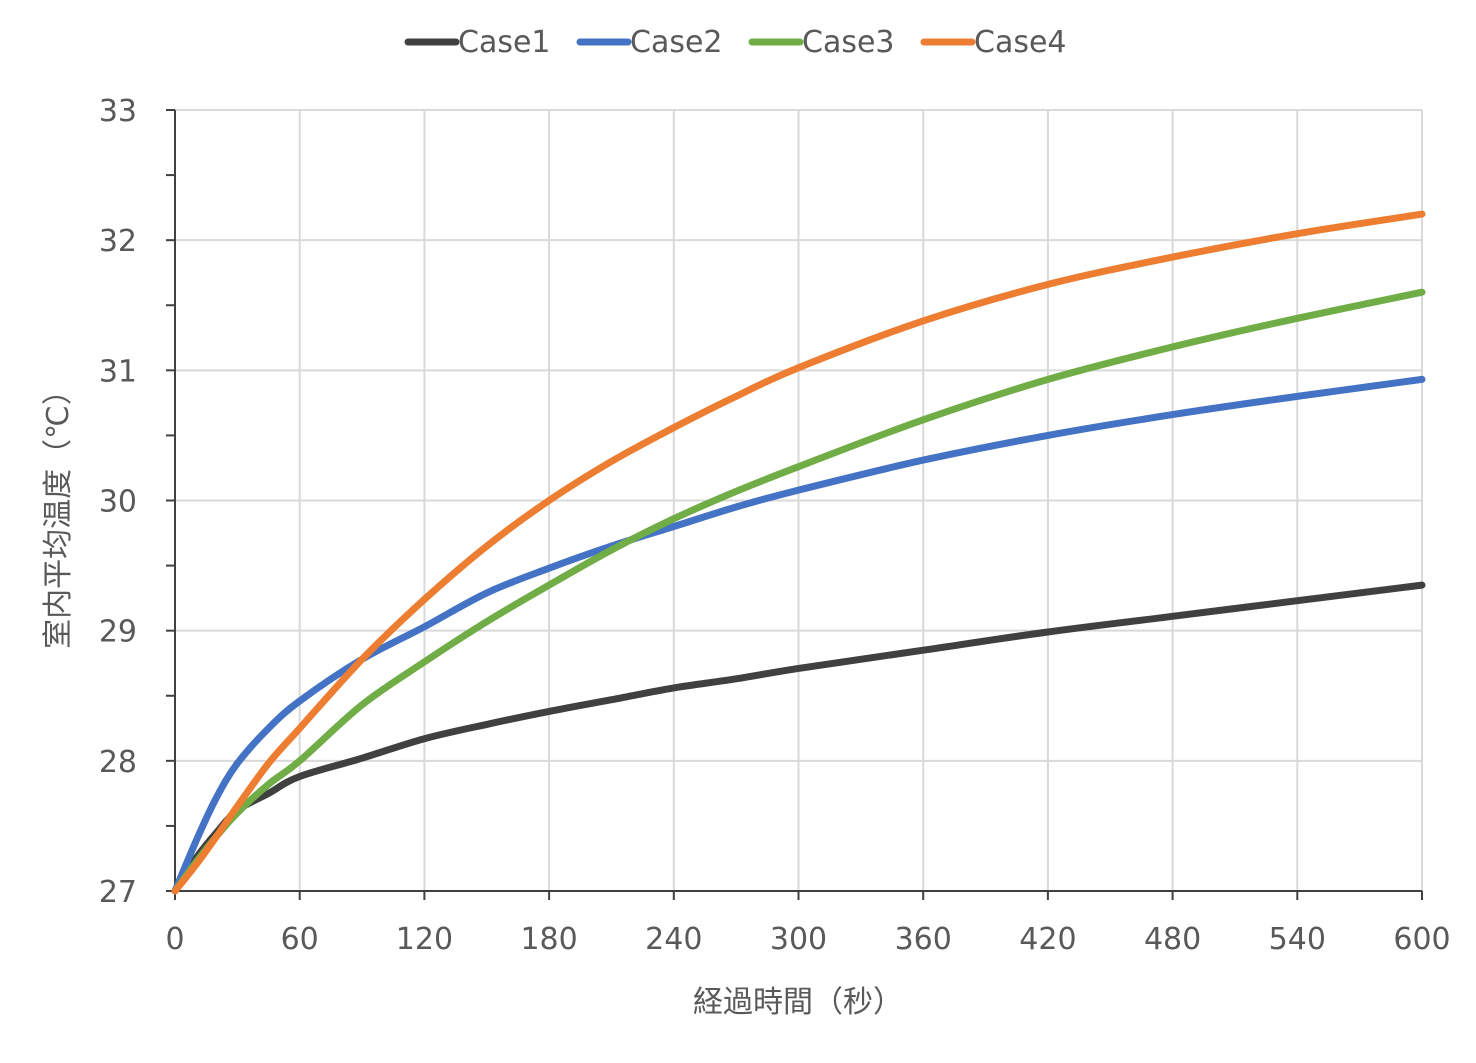 This screenshot has width=1476, height=1063. I want to click on y-tick-label: 32, so click(118, 241).